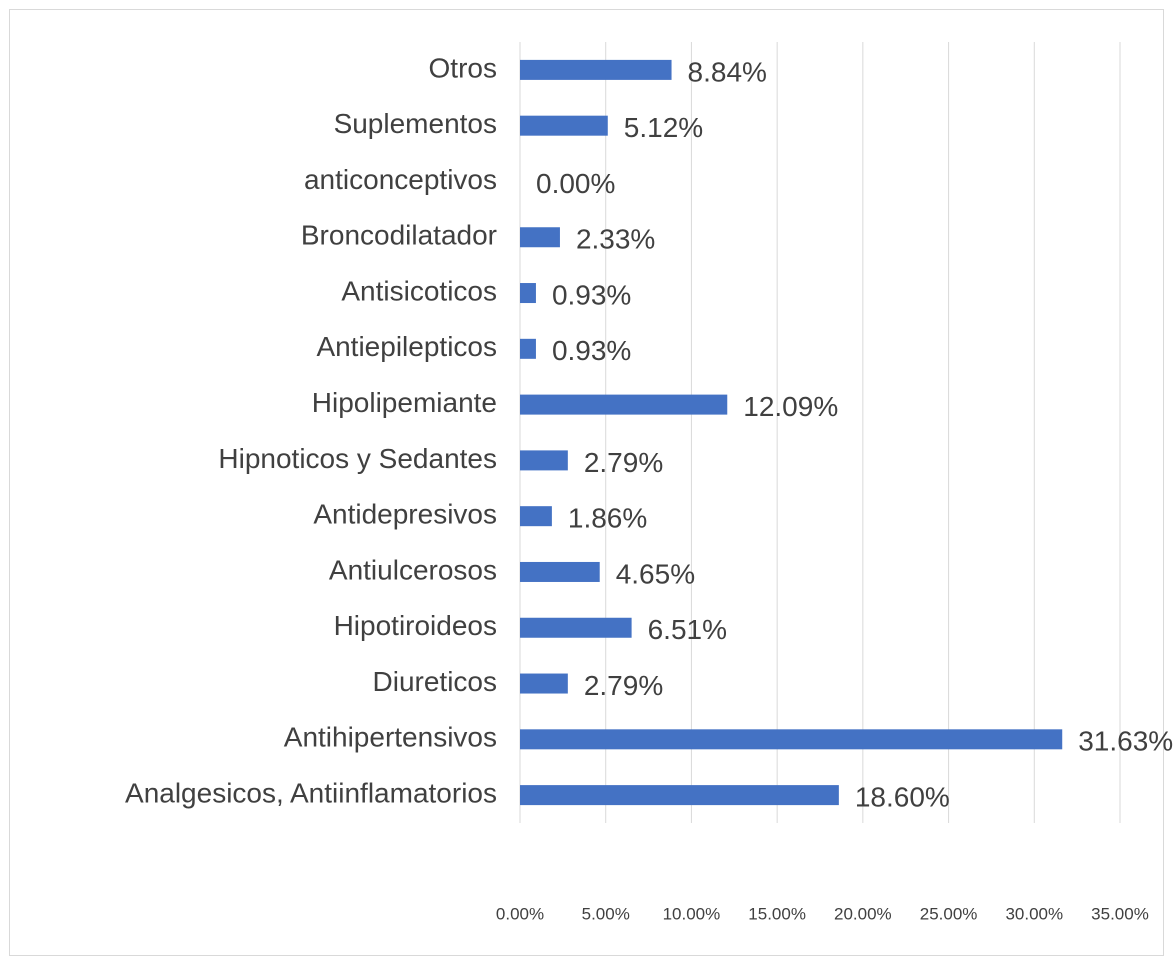 This screenshot has width=1173, height=965. What do you see at coordinates (399, 235) in the screenshot?
I see `y-tick-label: Broncodilatador` at bounding box center [399, 235].